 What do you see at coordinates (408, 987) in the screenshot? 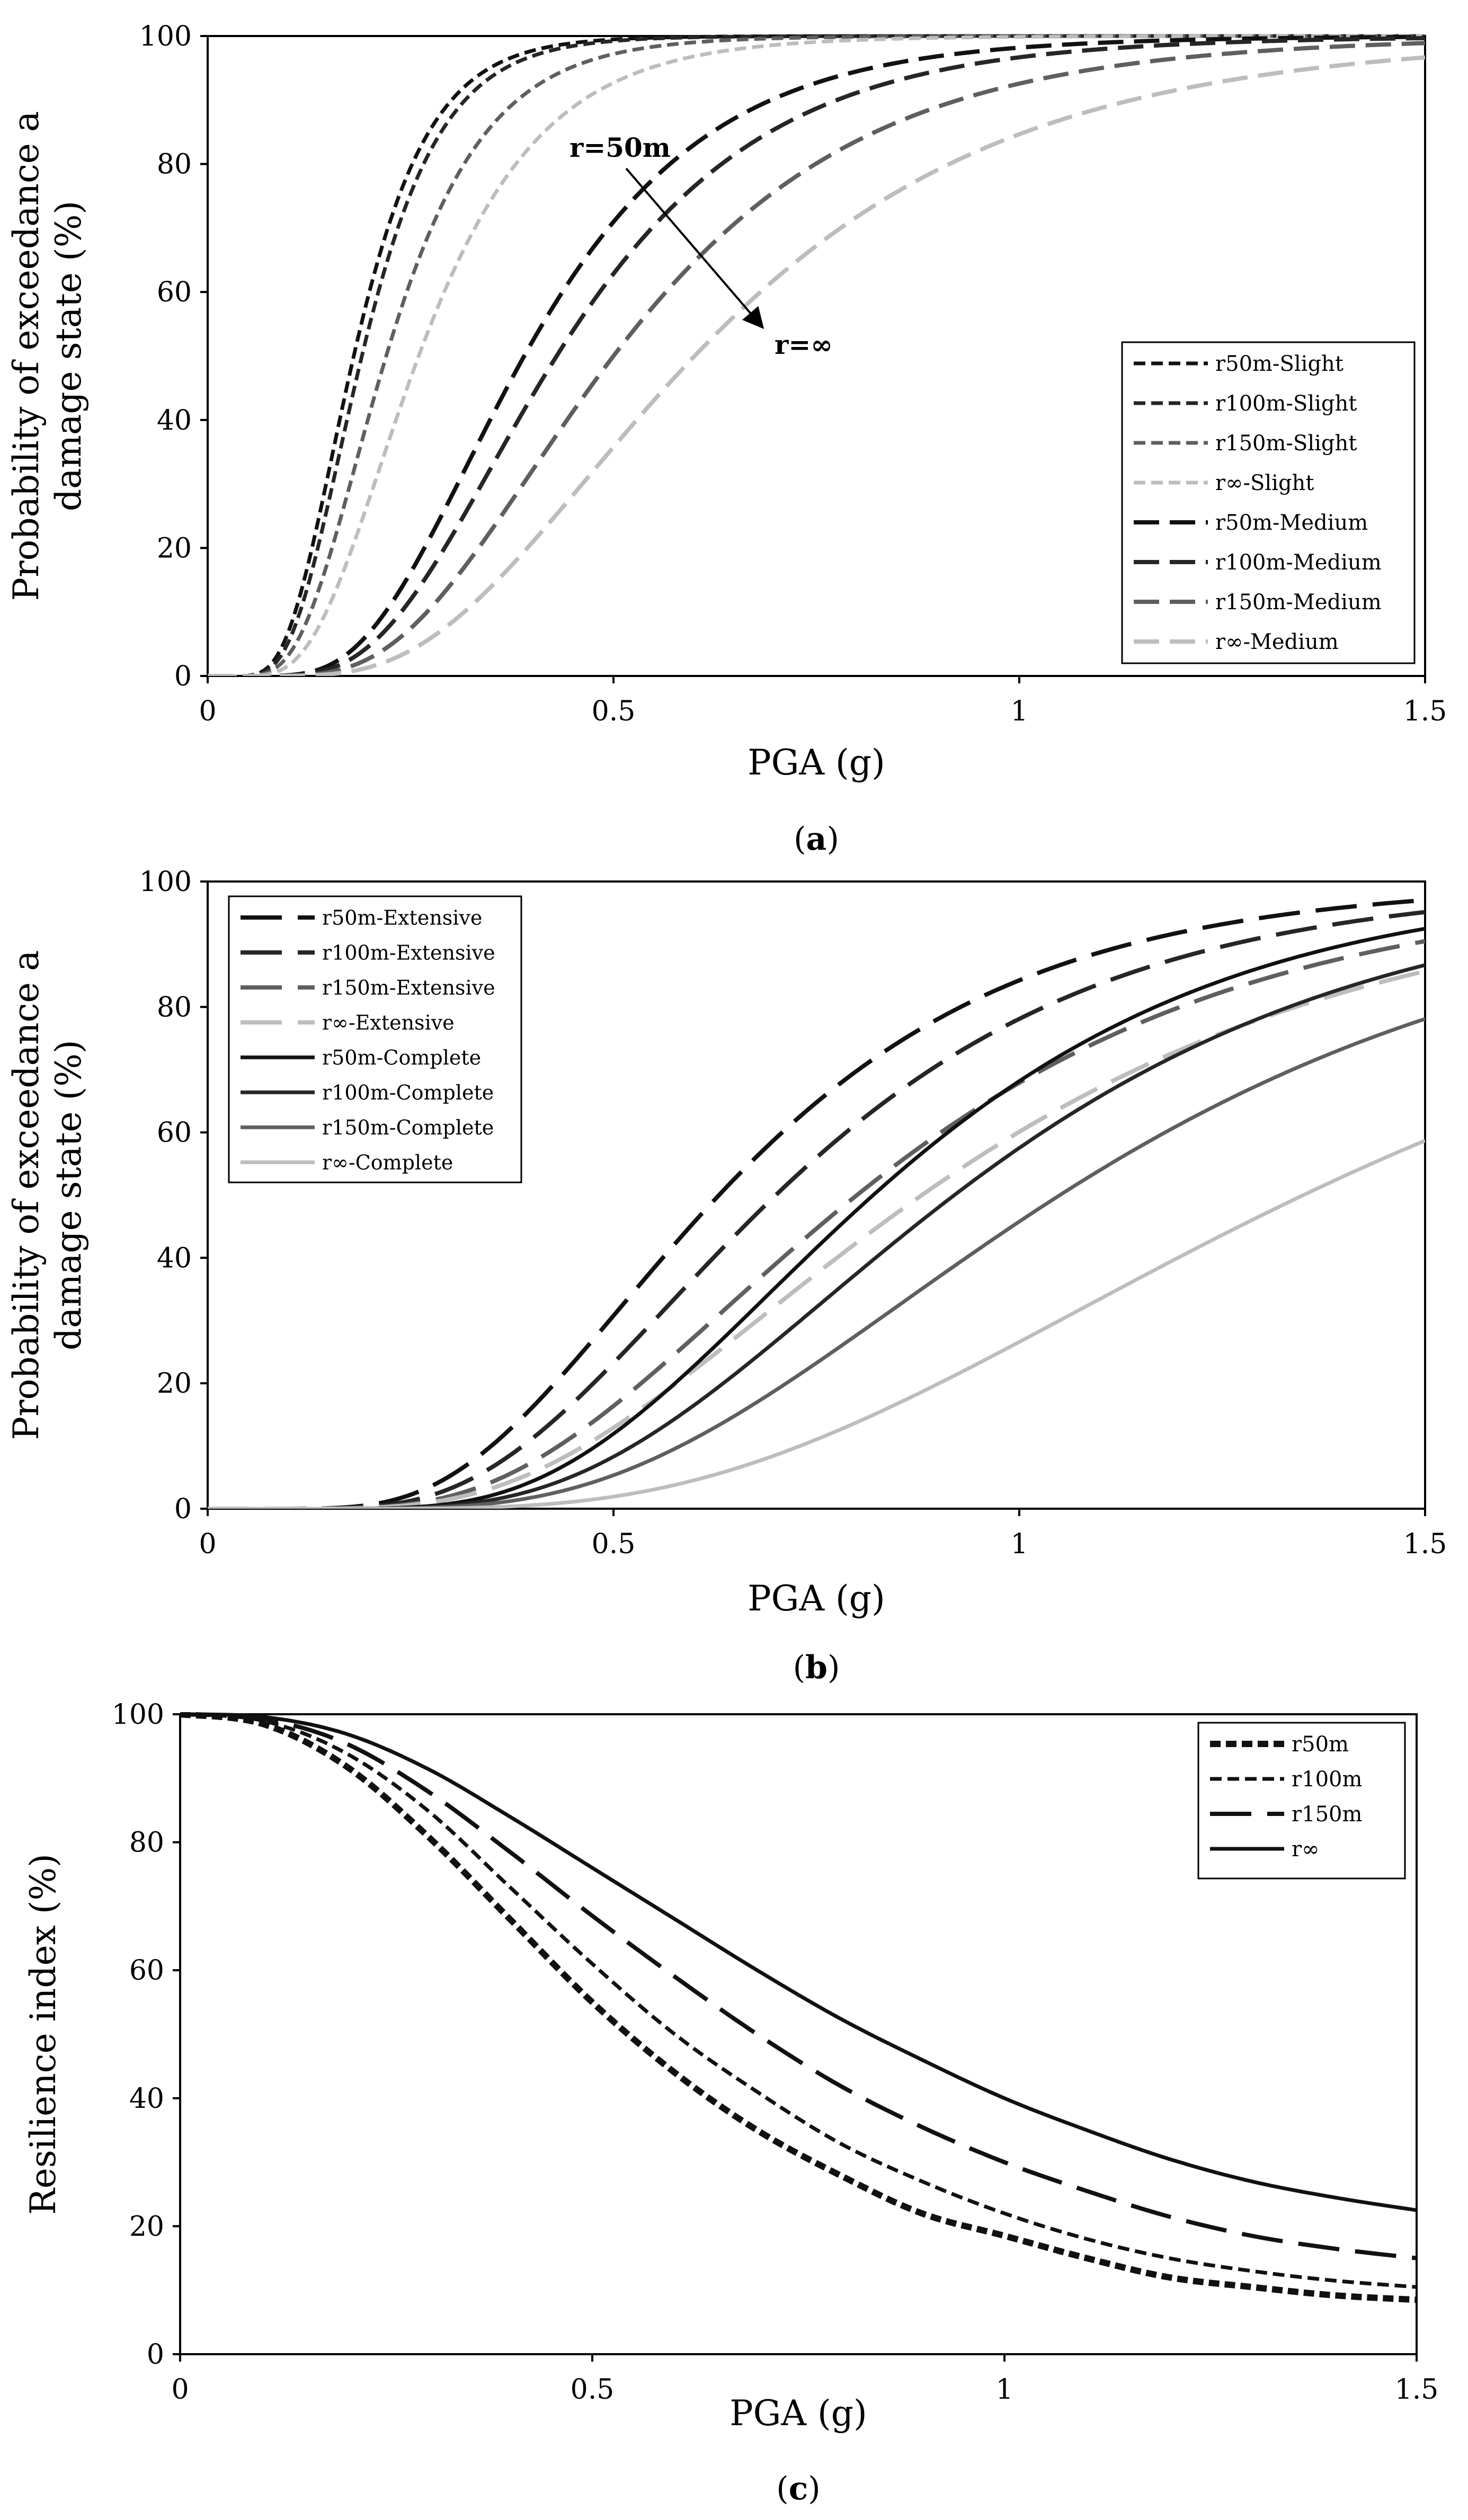
I see `legend-label: r150m-Extensive` at bounding box center [408, 987].